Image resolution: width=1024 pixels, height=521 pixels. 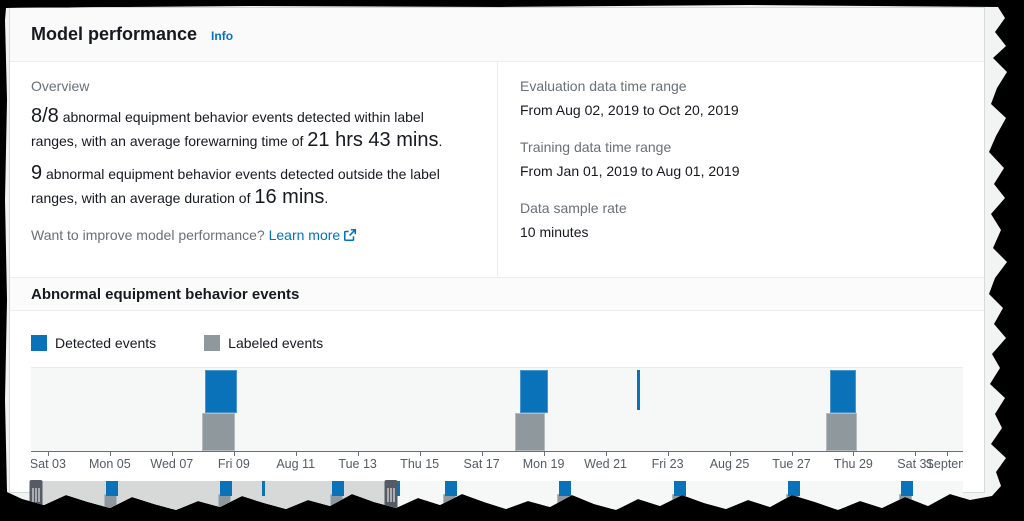 What do you see at coordinates (313, 235) in the screenshot?
I see `learn-more-link: Learn more` at bounding box center [313, 235].